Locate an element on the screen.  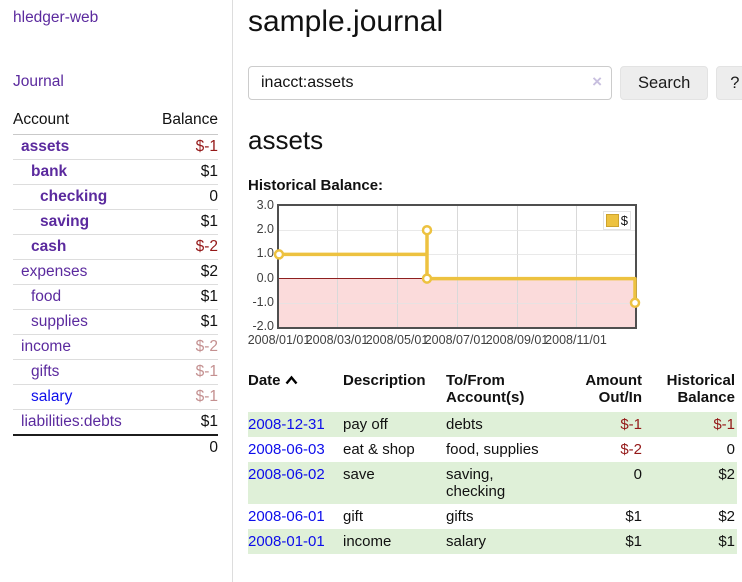
account-balance-expenses: $2 is located at coordinates (183, 272).